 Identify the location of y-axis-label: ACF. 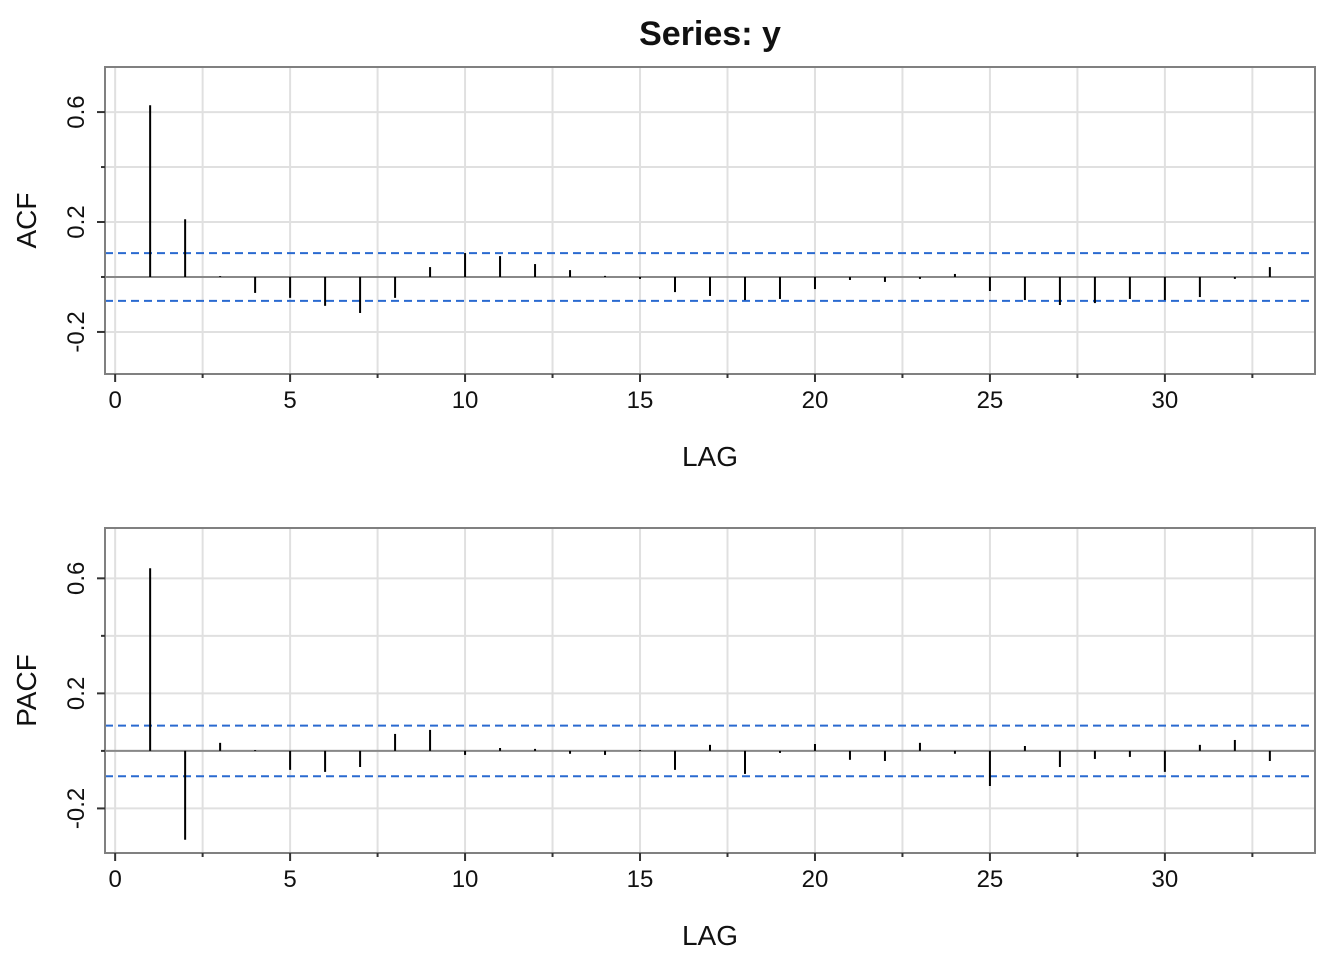
(26, 221).